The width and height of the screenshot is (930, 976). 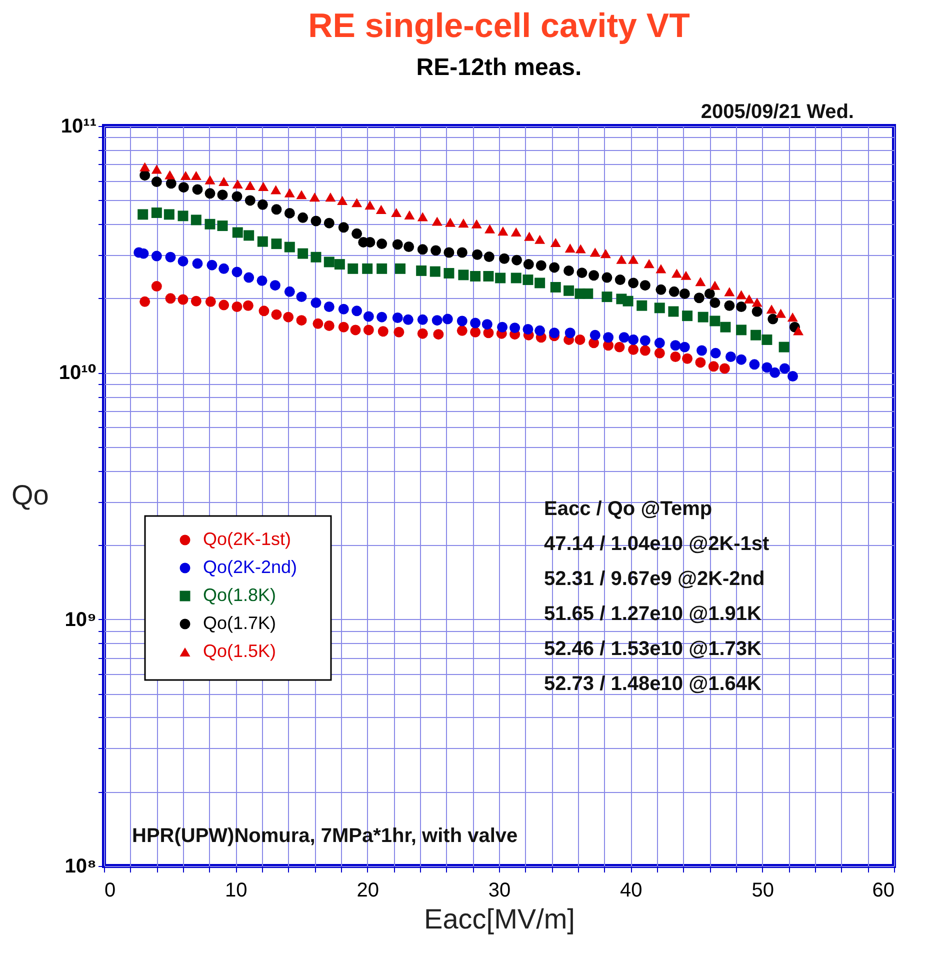 I want to click on y-tick-label: 10⁹, so click(x=80, y=619).